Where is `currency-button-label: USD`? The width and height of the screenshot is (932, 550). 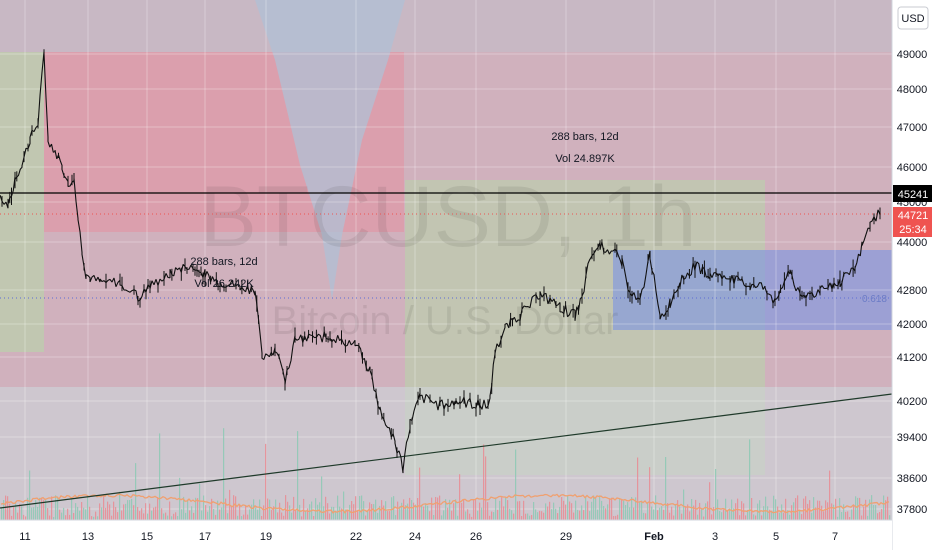
currency-button-label: USD is located at coordinates (912, 19).